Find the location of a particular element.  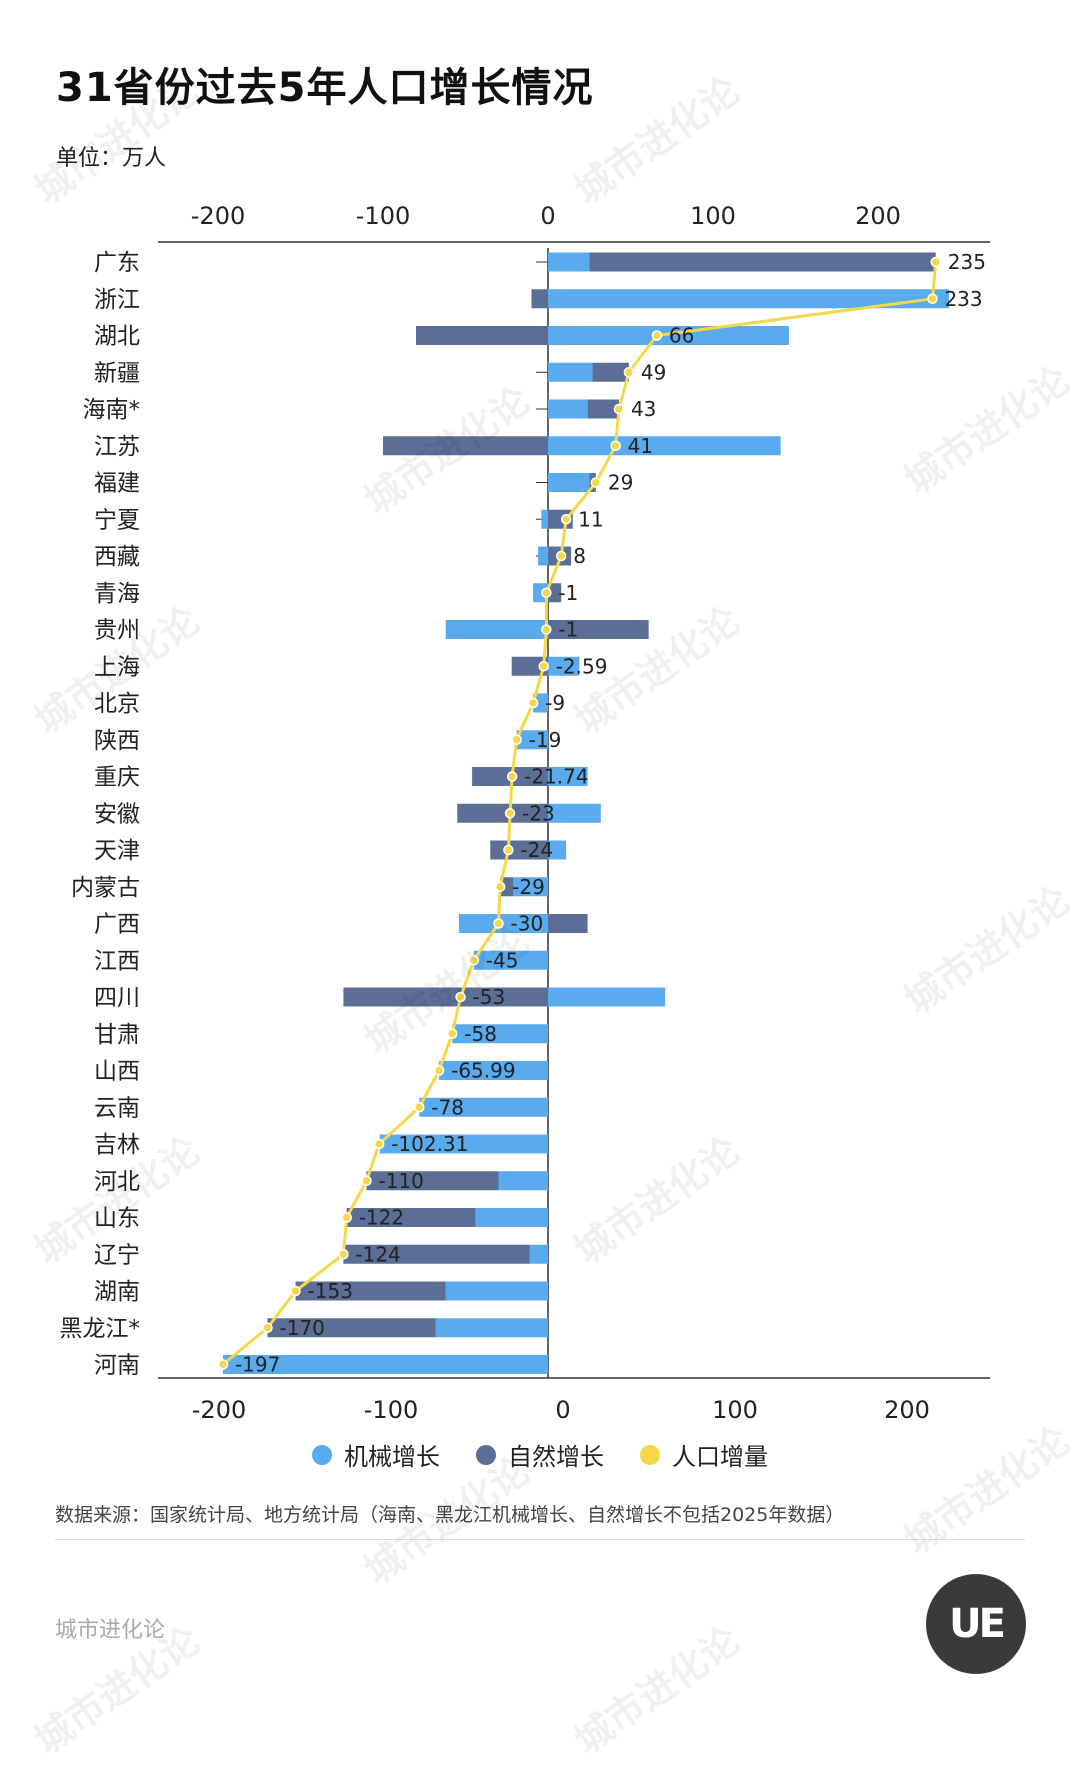

province-label: 天津 is located at coordinates (117, 851).